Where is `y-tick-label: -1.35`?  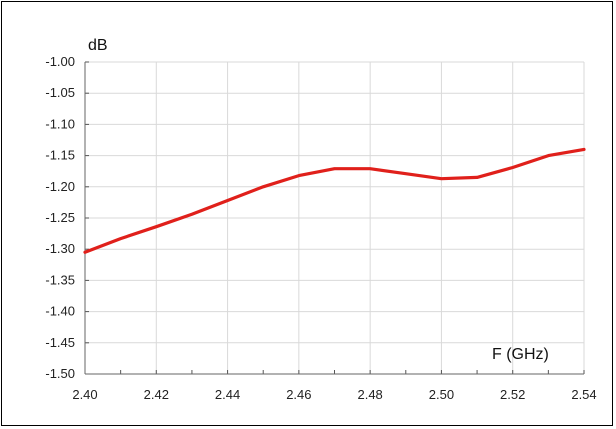 y-tick-label: -1.35 is located at coordinates (60, 279).